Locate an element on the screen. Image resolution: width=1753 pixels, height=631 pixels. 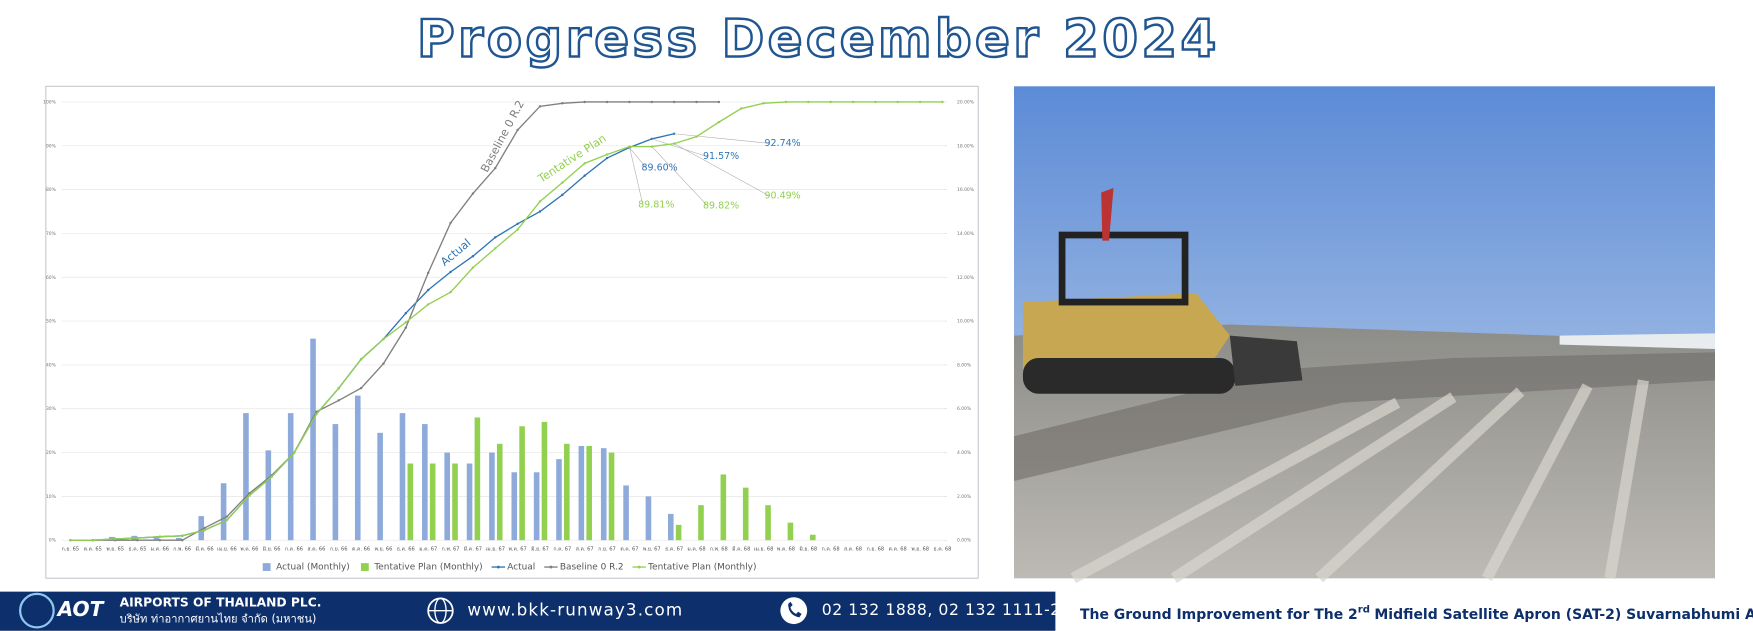
y2-tick-label: 12.00% is located at coordinates (965, 278).